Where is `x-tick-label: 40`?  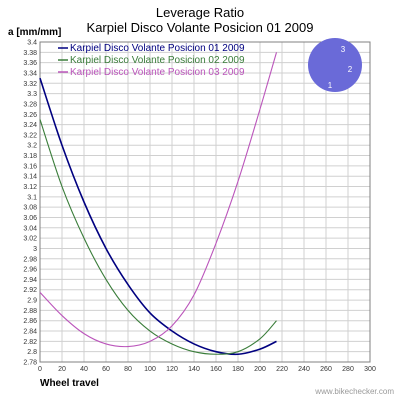
x-tick-label: 40 is located at coordinates (84, 369).